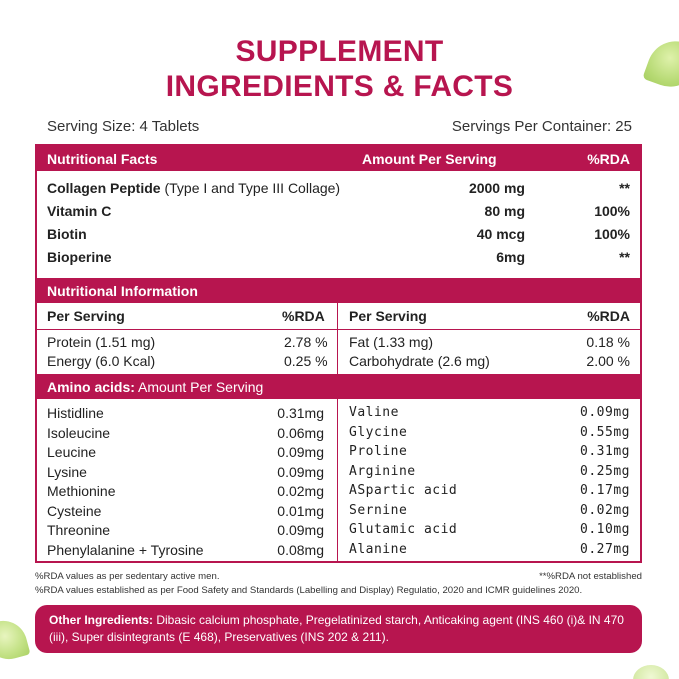 This screenshot has width=679, height=679. What do you see at coordinates (86, 316) in the screenshot?
I see `nutrition-left-serving-header: Per Serving` at bounding box center [86, 316].